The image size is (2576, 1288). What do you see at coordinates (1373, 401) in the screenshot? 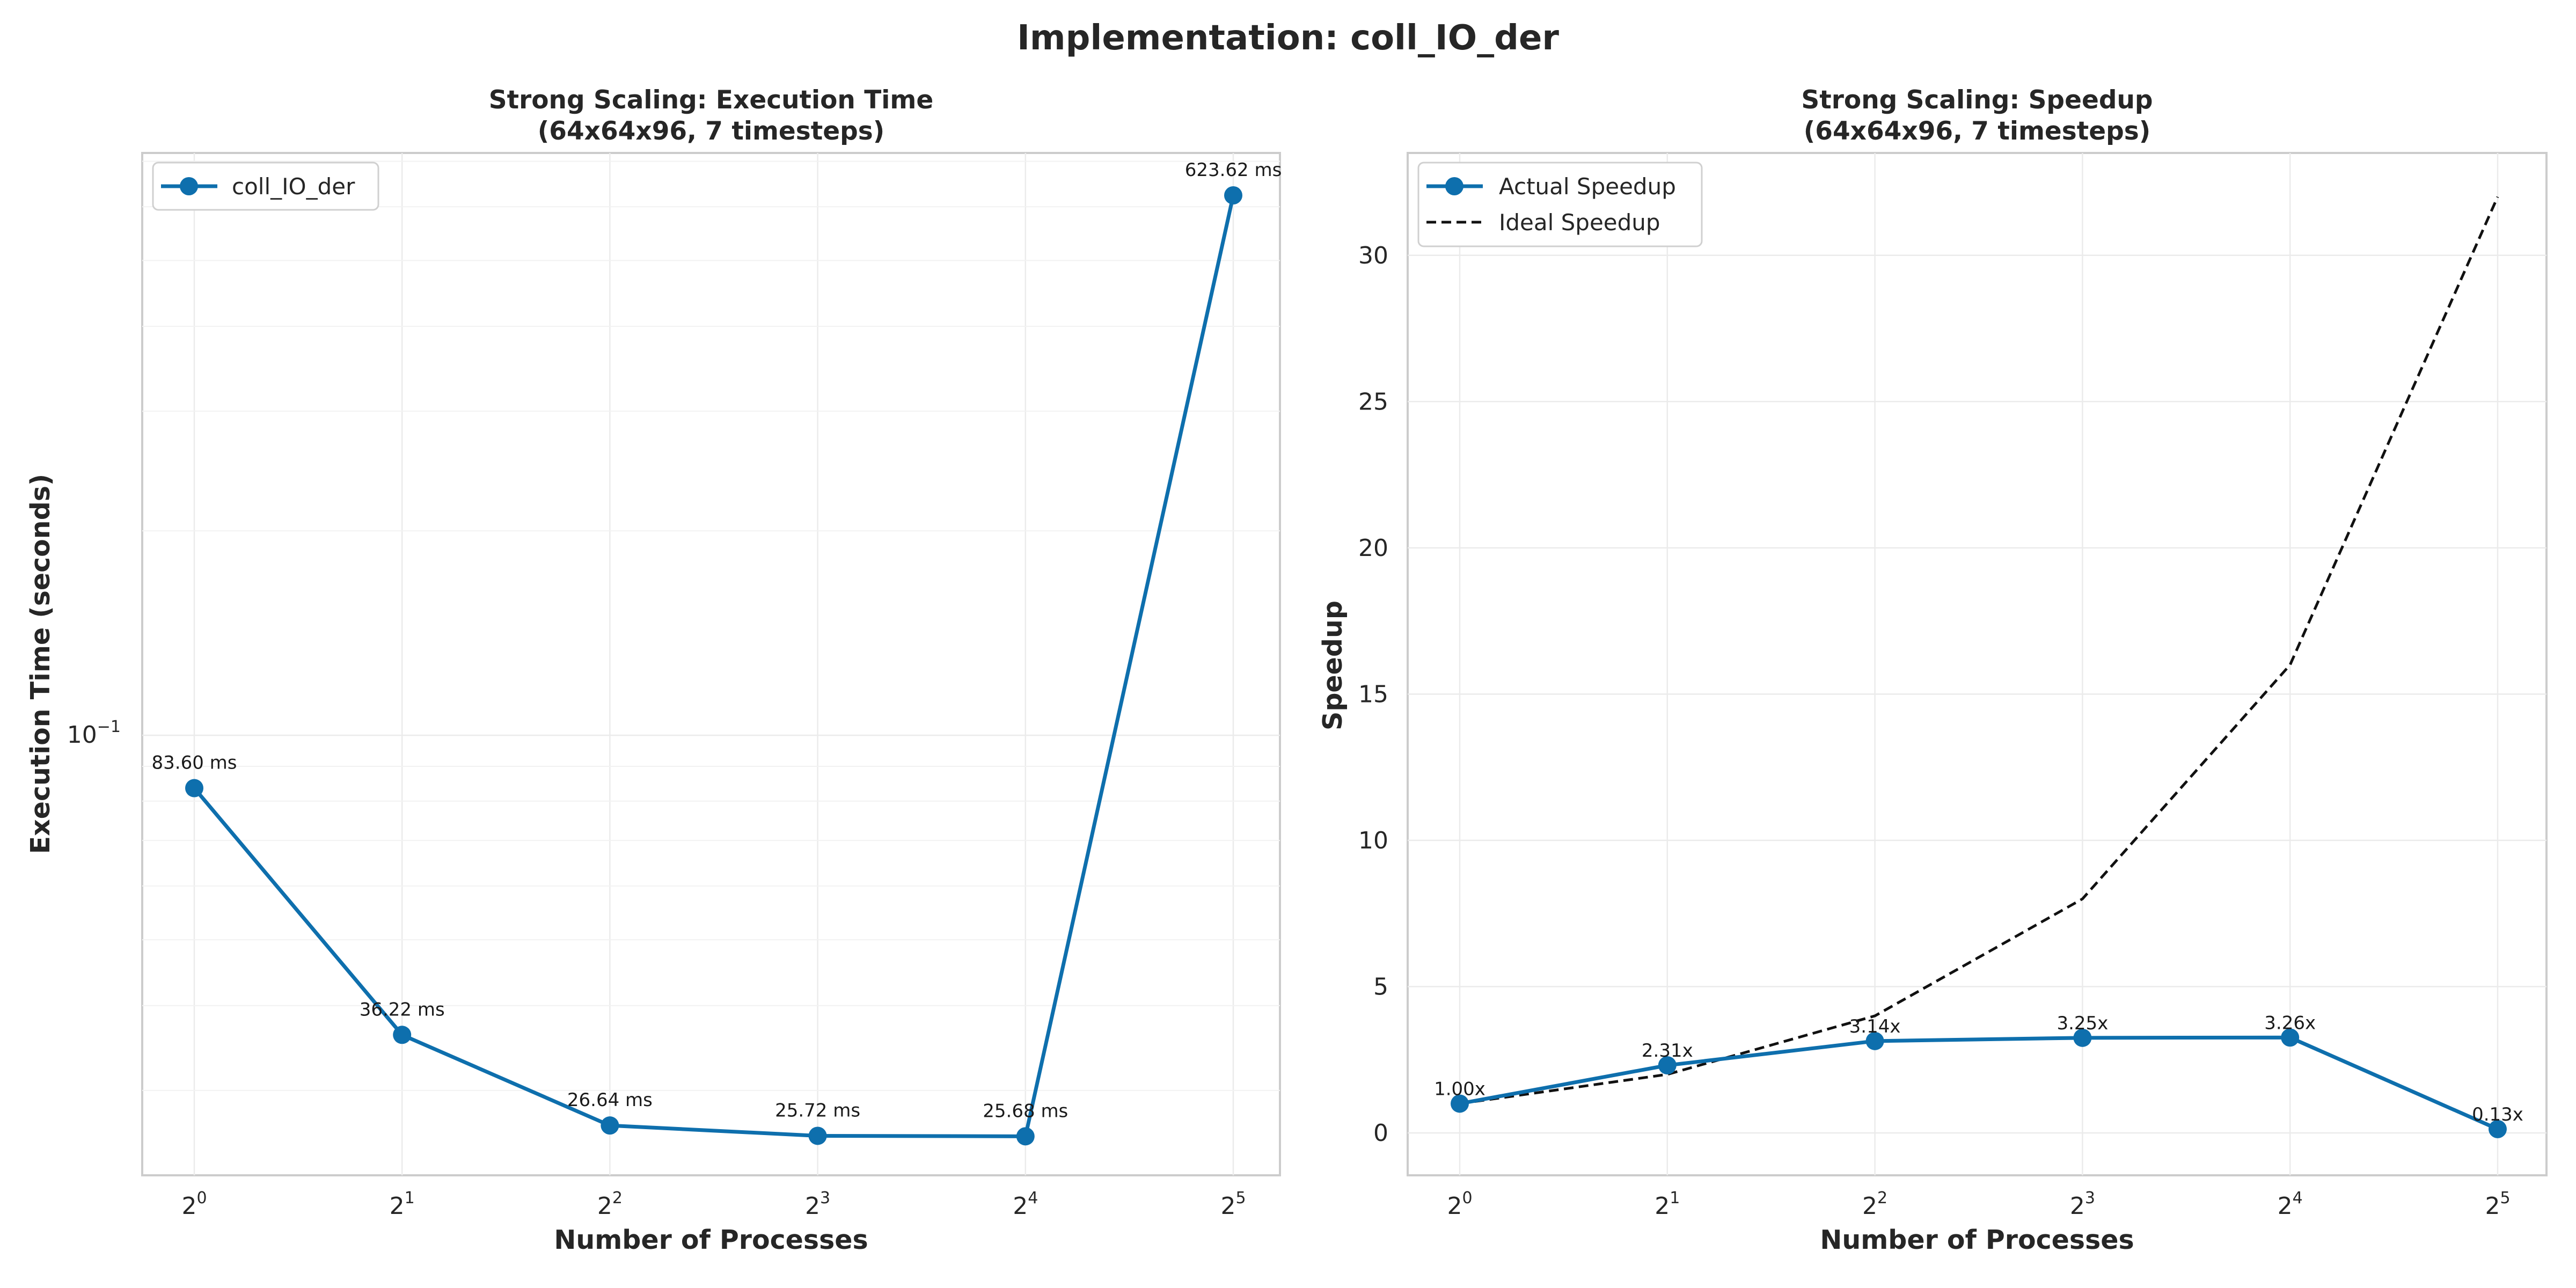
I see `y-tick-label: 25` at bounding box center [1373, 401].